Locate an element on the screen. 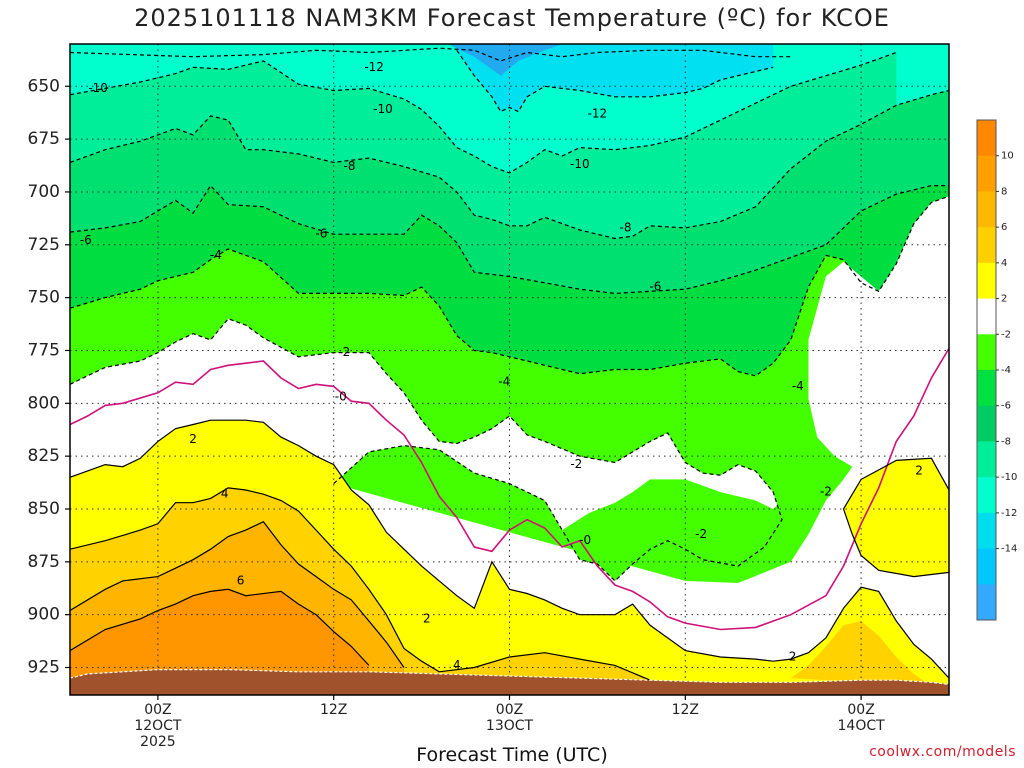 Image resolution: width=1024 pixels, height=768 pixels. colorbar-label: 8 is located at coordinates (1004, 191).